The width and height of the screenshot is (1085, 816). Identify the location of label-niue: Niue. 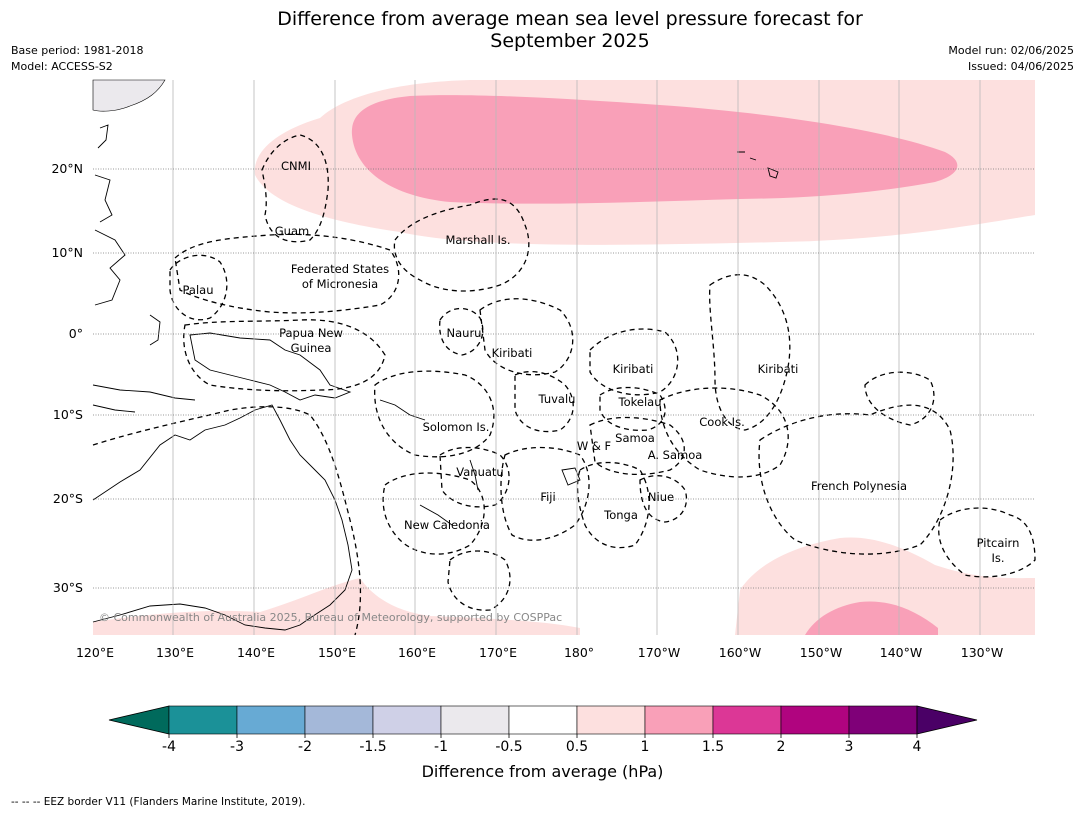
(661, 497).